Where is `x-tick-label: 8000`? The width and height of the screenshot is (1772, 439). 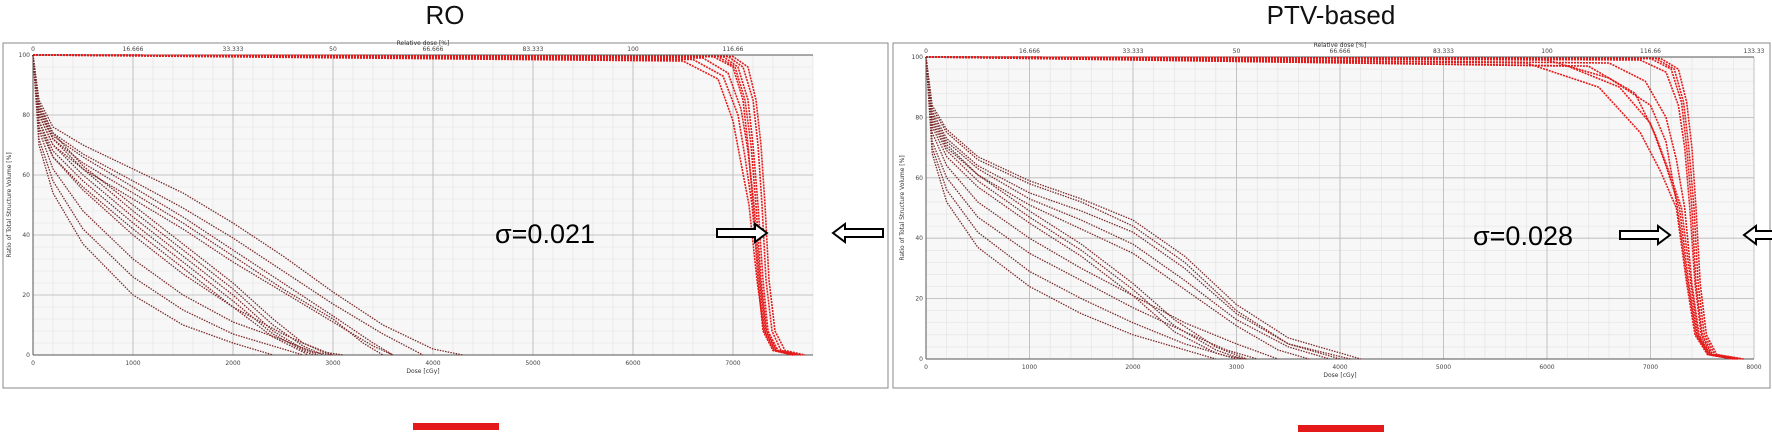 x-tick-label: 8000 is located at coordinates (1753, 367).